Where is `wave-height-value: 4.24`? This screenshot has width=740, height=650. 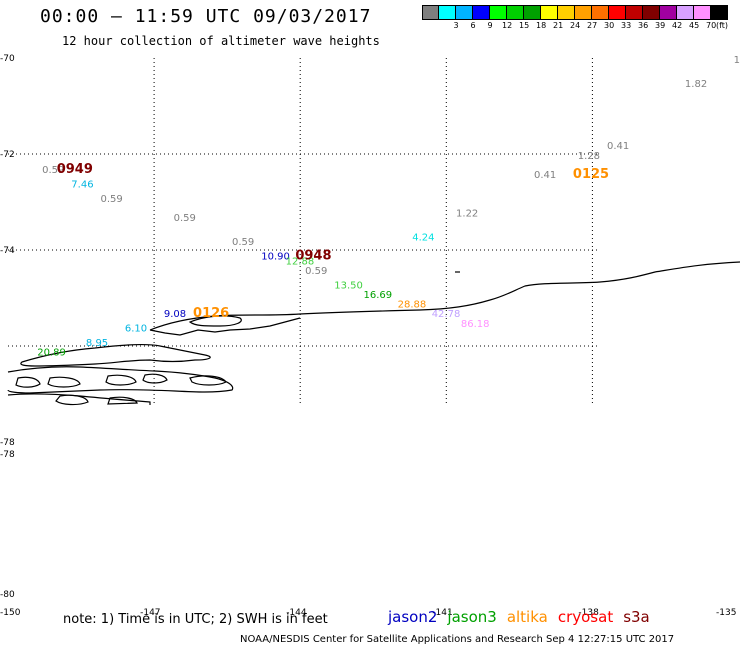
wave-height-value: 4.24 is located at coordinates (423, 237).